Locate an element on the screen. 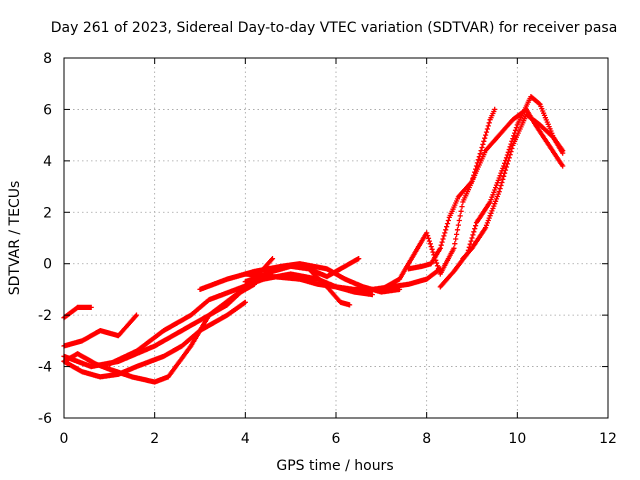 The image size is (640, 480). x-tick-label: 2 is located at coordinates (154, 439).